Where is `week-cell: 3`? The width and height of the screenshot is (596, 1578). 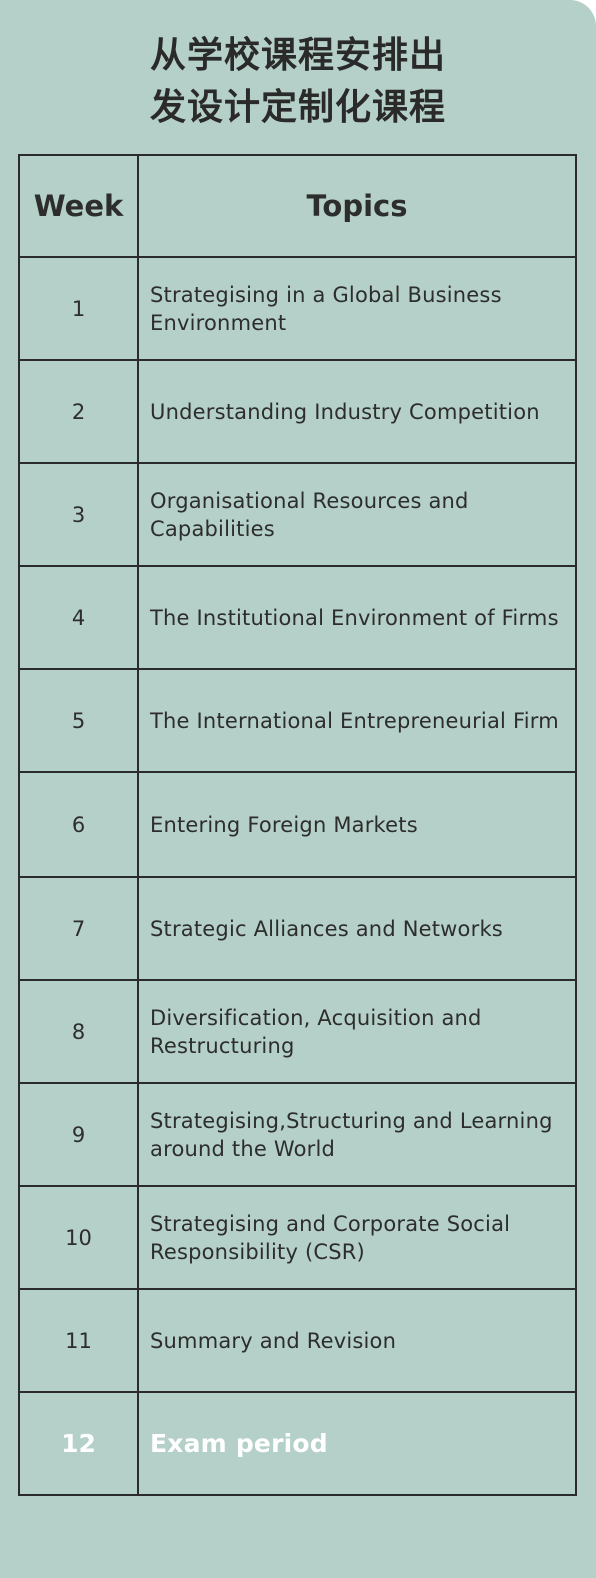 week-cell: 3 is located at coordinates (78, 514).